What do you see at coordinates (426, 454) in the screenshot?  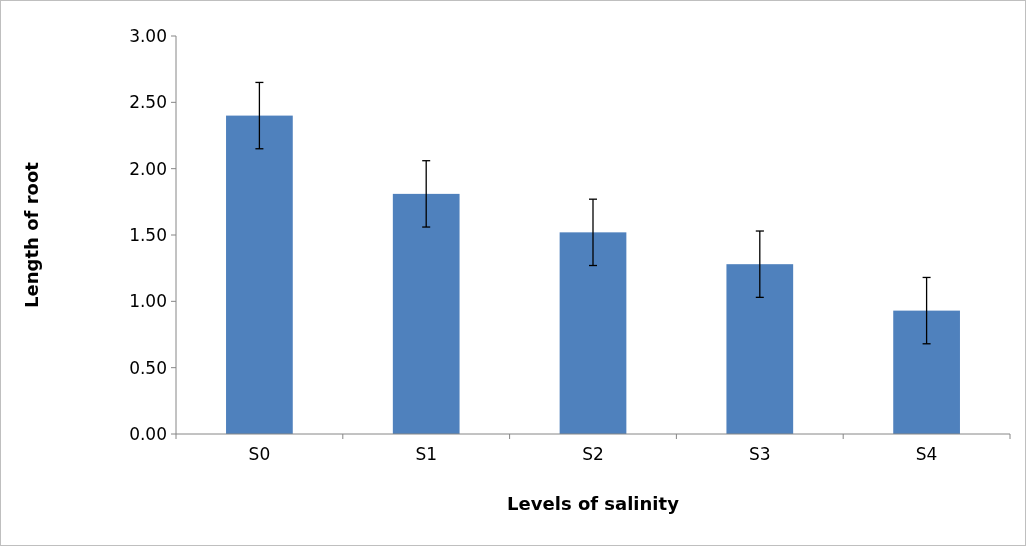 I see `x-tick-label: S1` at bounding box center [426, 454].